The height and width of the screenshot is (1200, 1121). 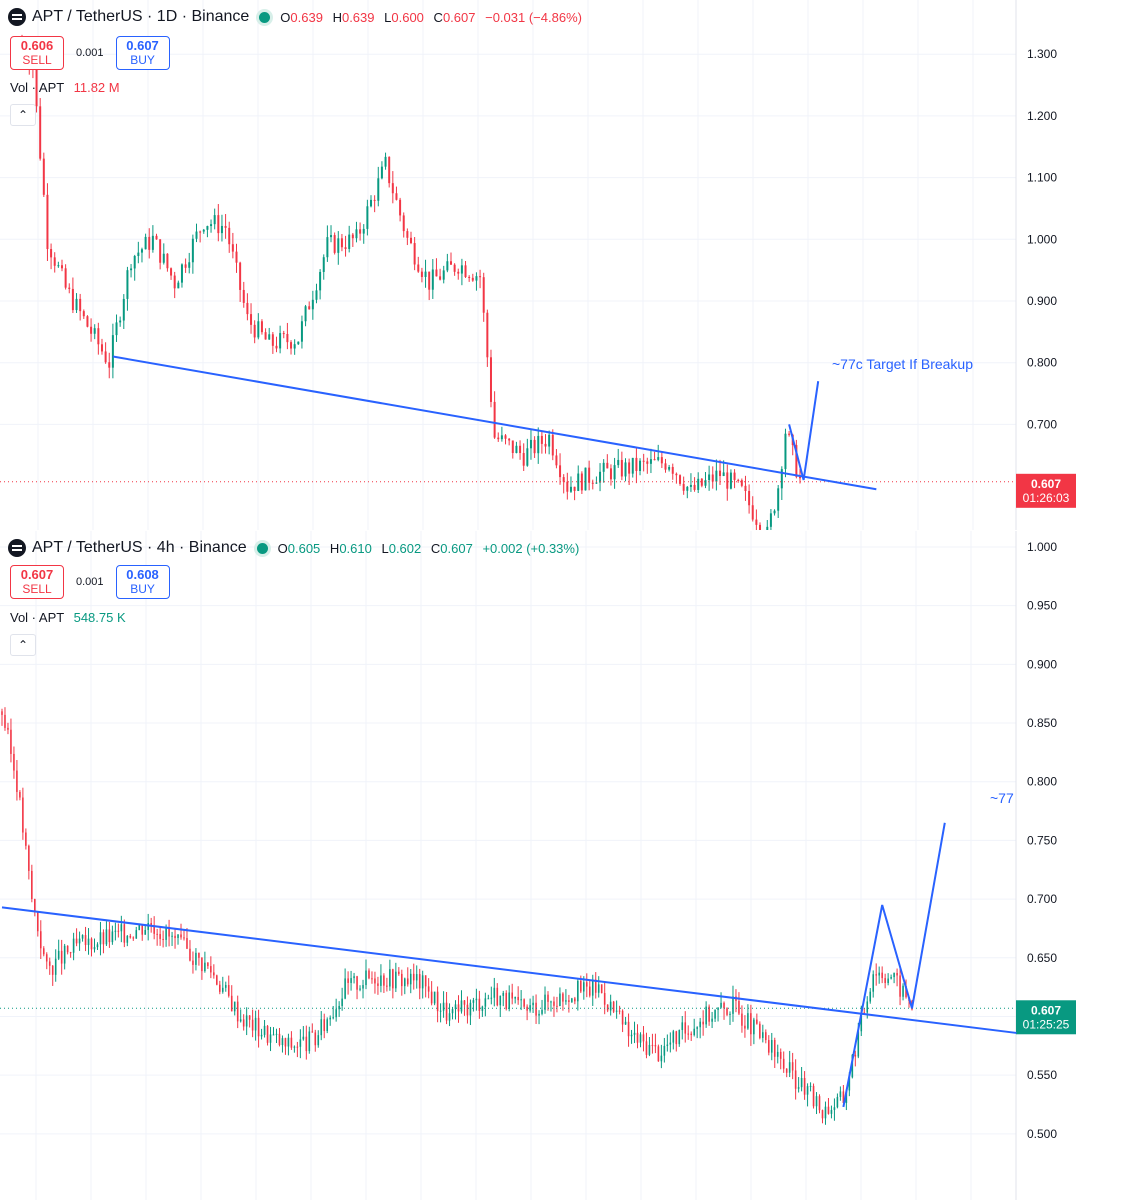 I want to click on buy-button: 0.608 BUY, so click(x=142, y=582).